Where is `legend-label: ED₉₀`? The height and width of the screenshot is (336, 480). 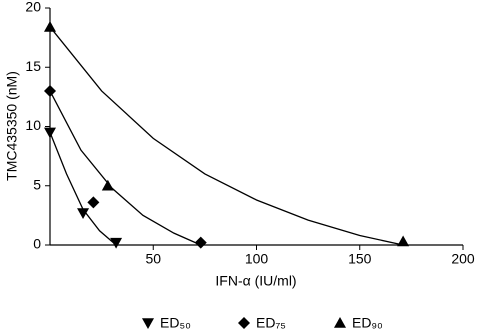 legend-label: ED₉₀ is located at coordinates (367, 323).